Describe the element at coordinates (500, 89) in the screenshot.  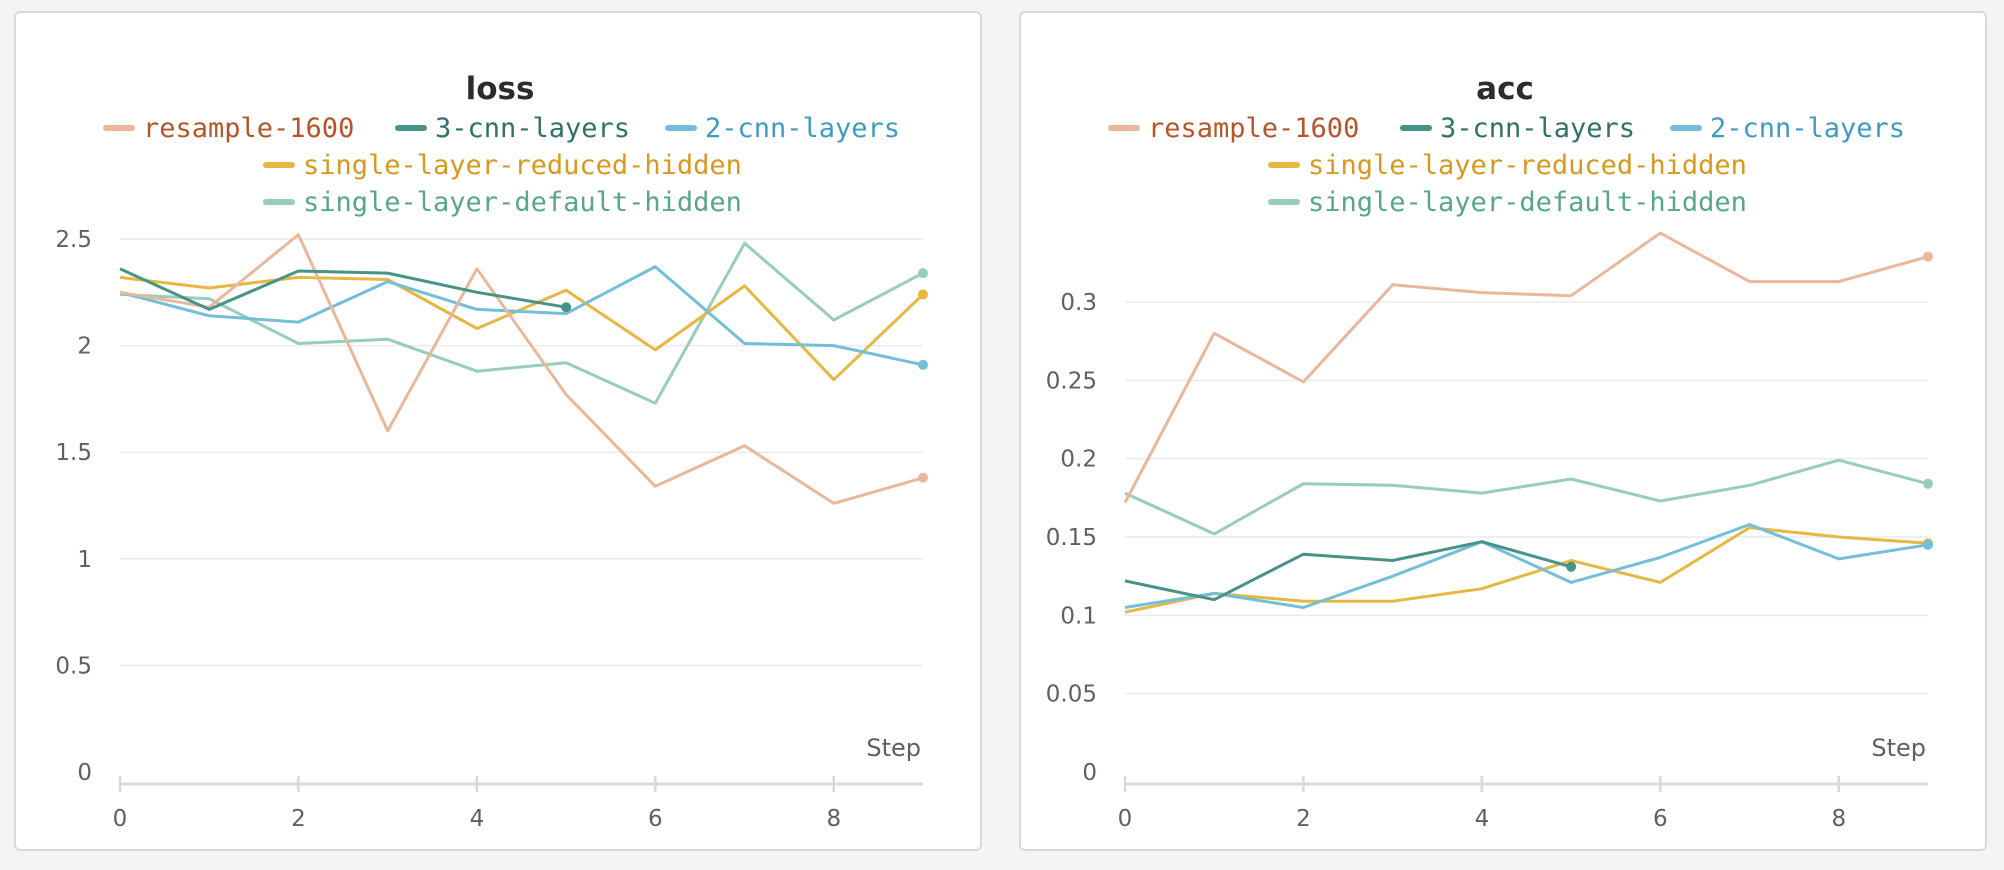
I see `chart-title: loss` at that location.